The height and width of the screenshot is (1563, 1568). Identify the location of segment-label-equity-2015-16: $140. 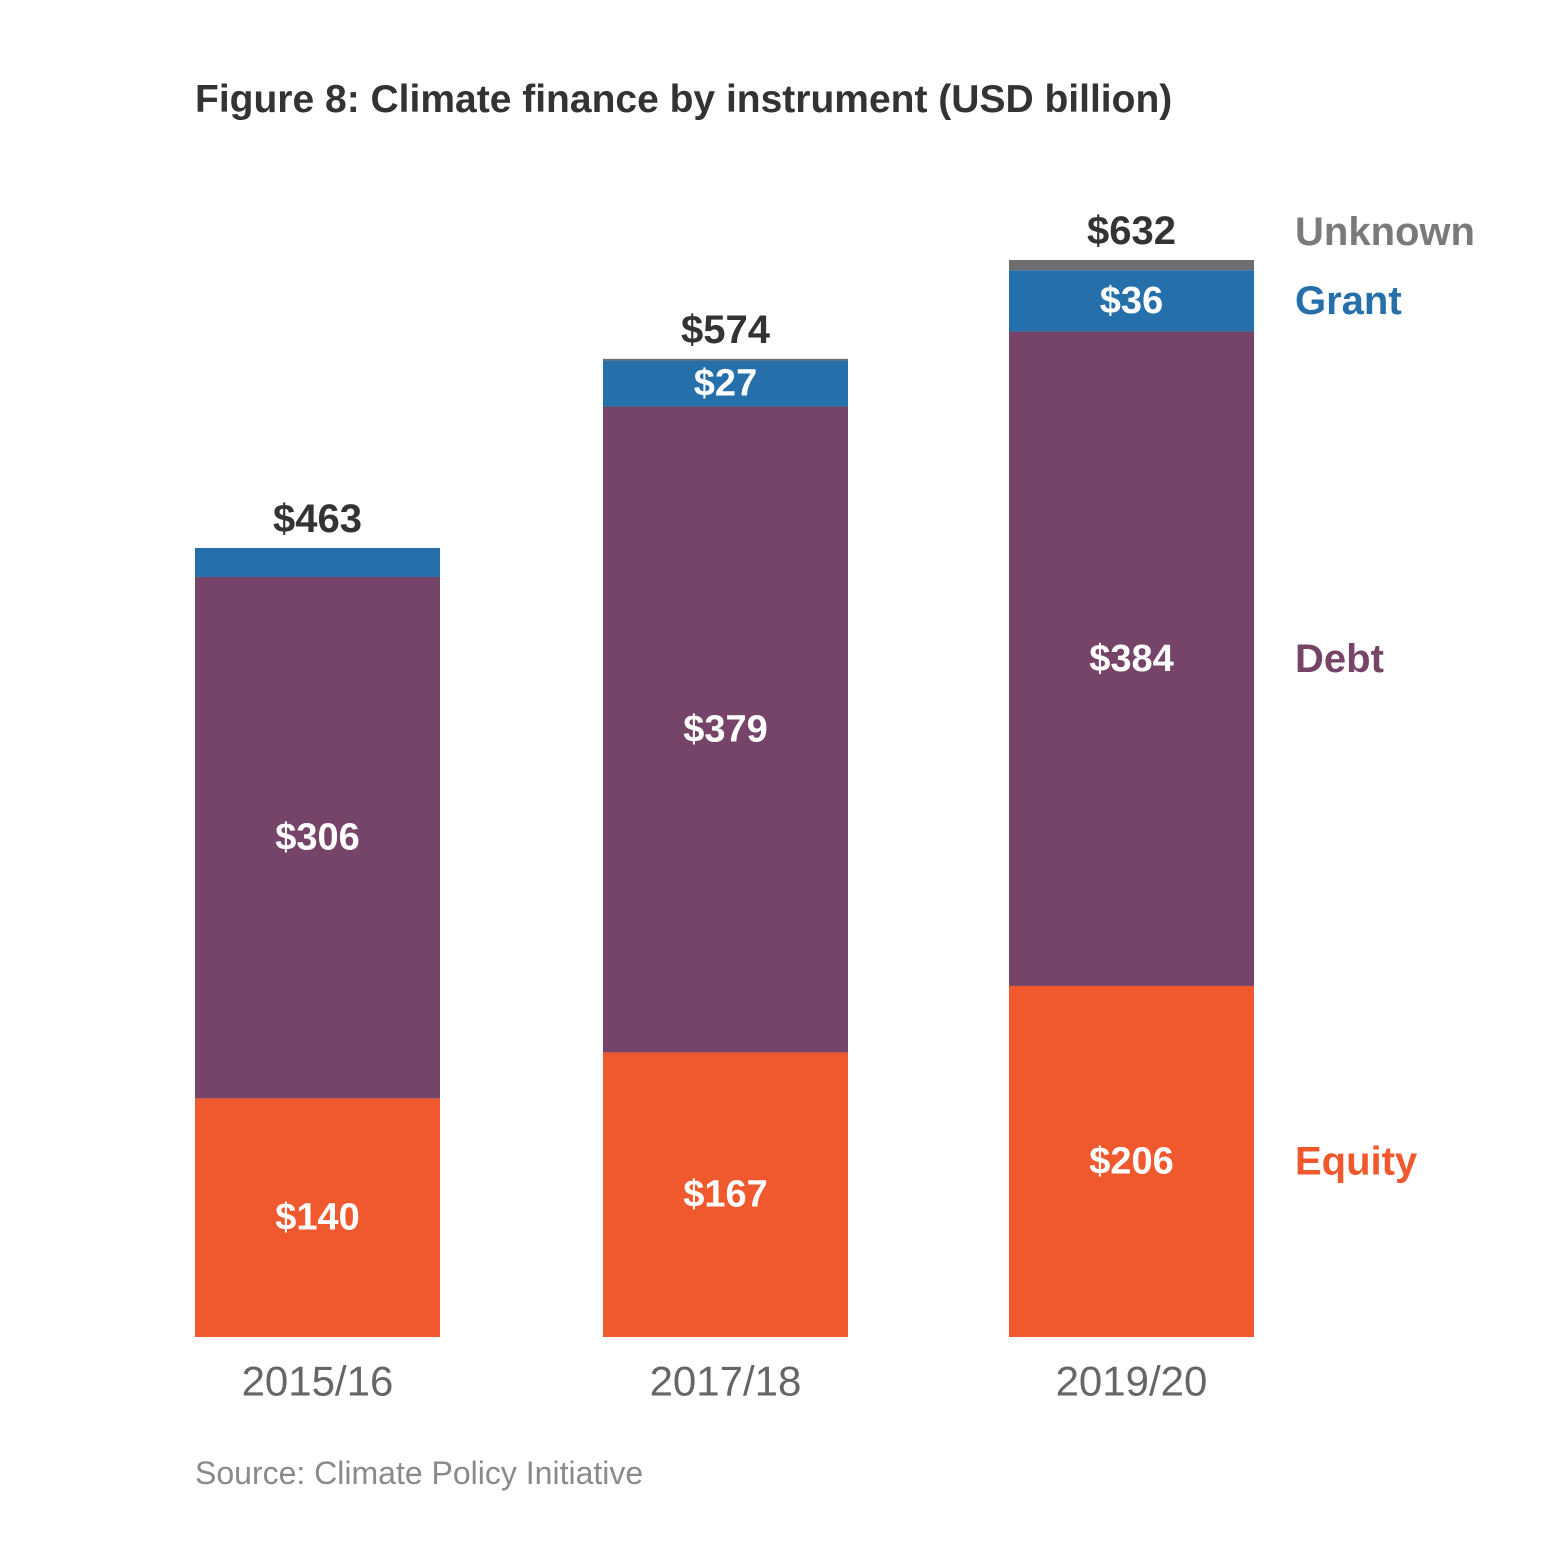
(317, 1218).